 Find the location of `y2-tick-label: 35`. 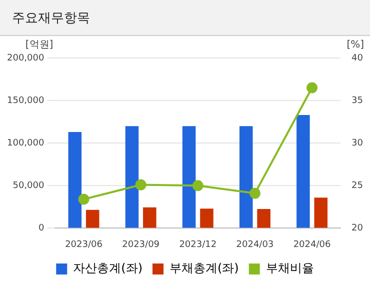

y2-tick-label: 35 is located at coordinates (357, 101).